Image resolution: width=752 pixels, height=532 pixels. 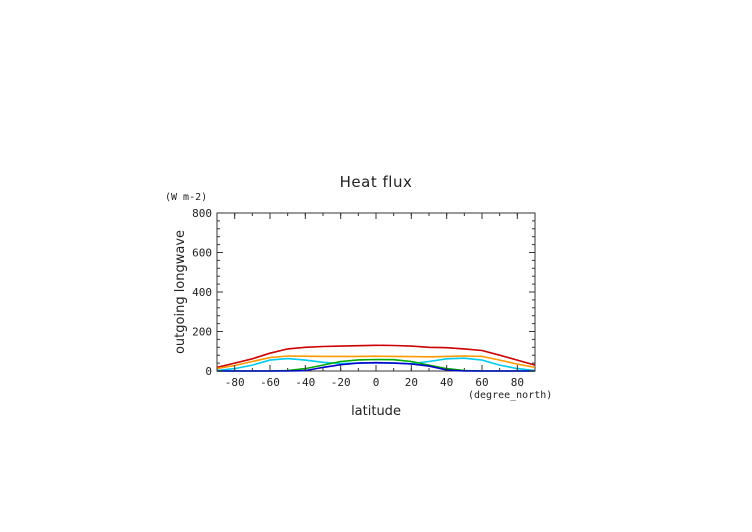 What do you see at coordinates (376, 411) in the screenshot?
I see `x-axis-label: latitude` at bounding box center [376, 411].